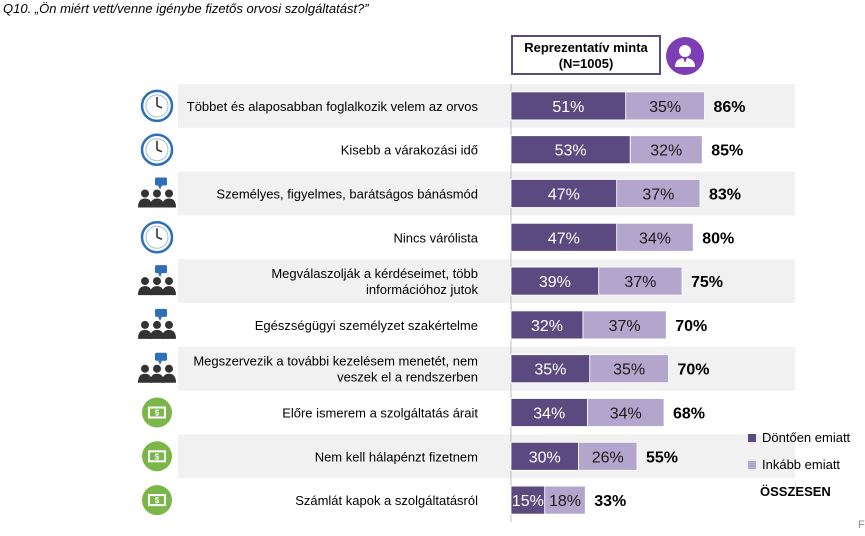 Image resolution: width=865 pixels, height=536 pixels. Describe the element at coordinates (366, 325) in the screenshot. I see `category-label: Egészségügyi személyzet szakértelme` at that location.